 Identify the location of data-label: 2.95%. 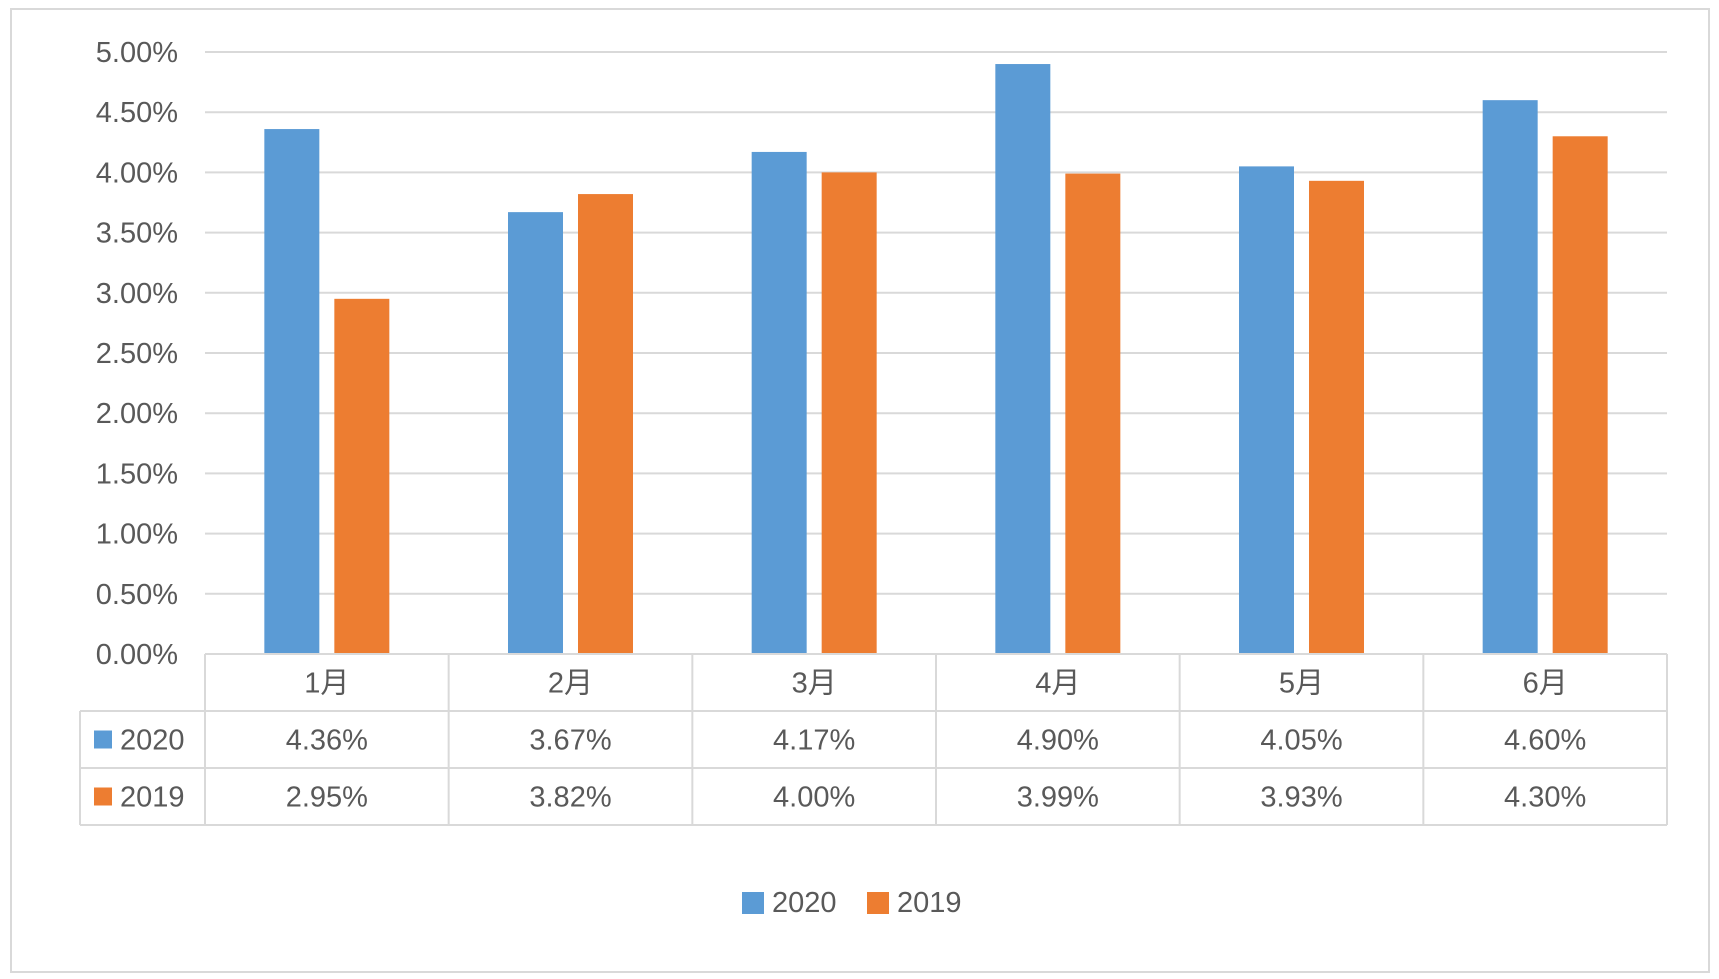
(327, 798).